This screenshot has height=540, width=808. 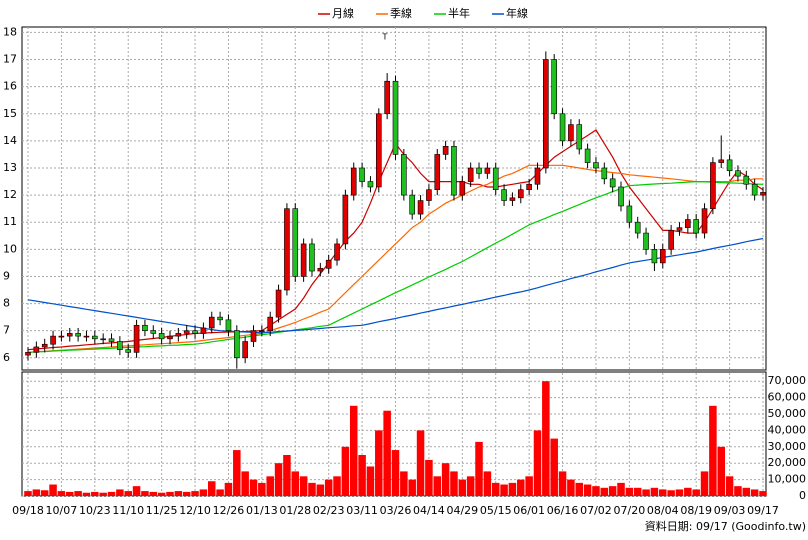 What do you see at coordinates (6, 330) in the screenshot?
I see `y-tick-label: 7` at bounding box center [6, 330].